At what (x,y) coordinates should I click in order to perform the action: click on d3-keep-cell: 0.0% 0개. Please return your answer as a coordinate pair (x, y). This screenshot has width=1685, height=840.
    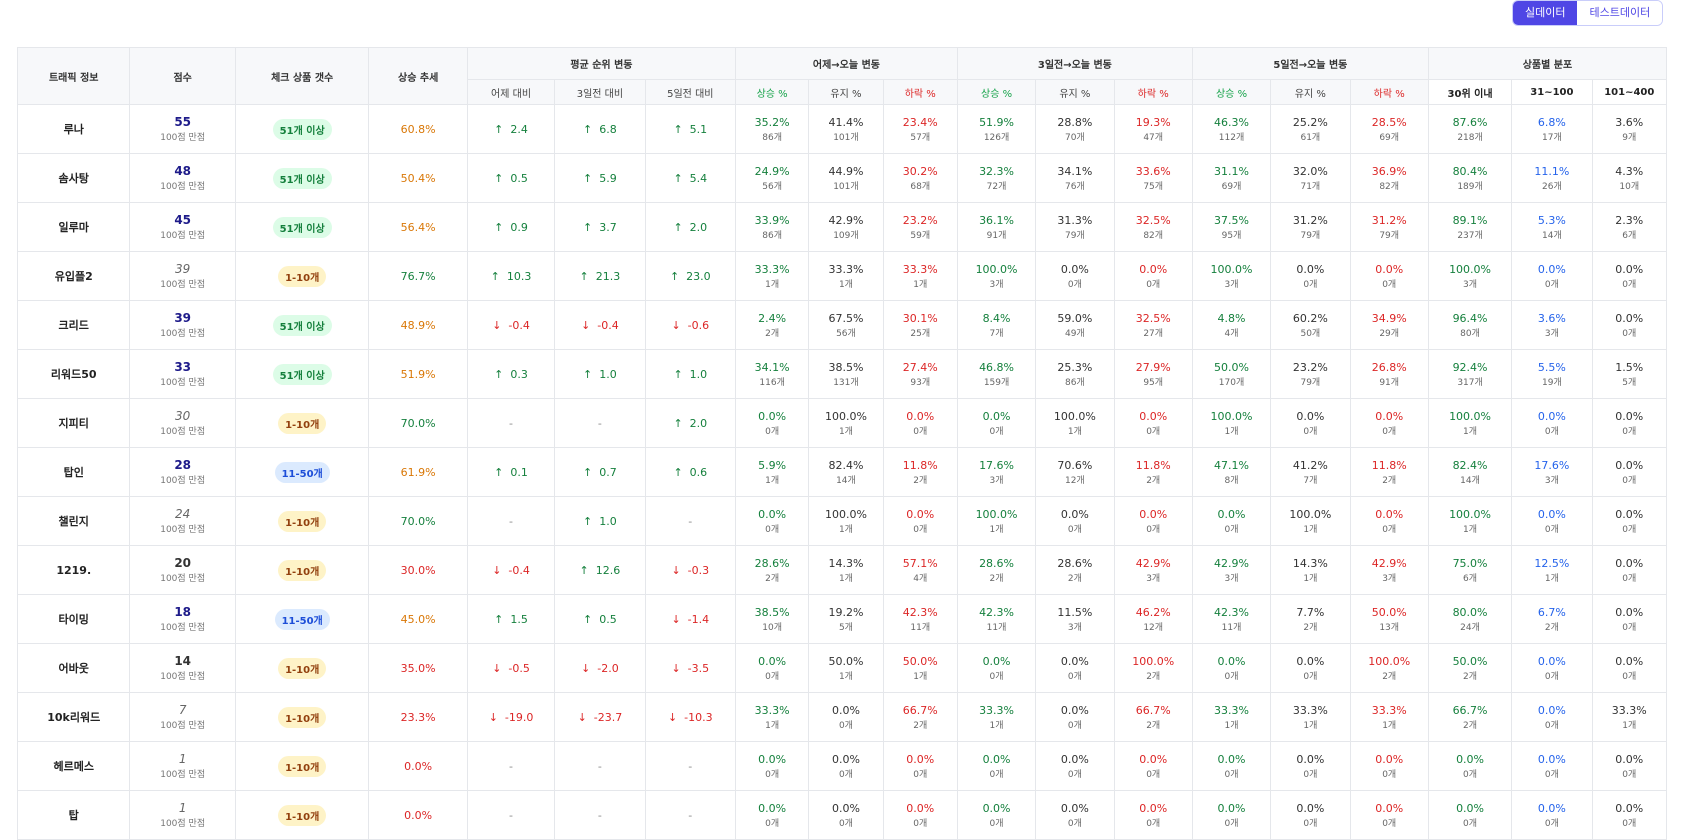
    Looking at the image, I should click on (1075, 668).